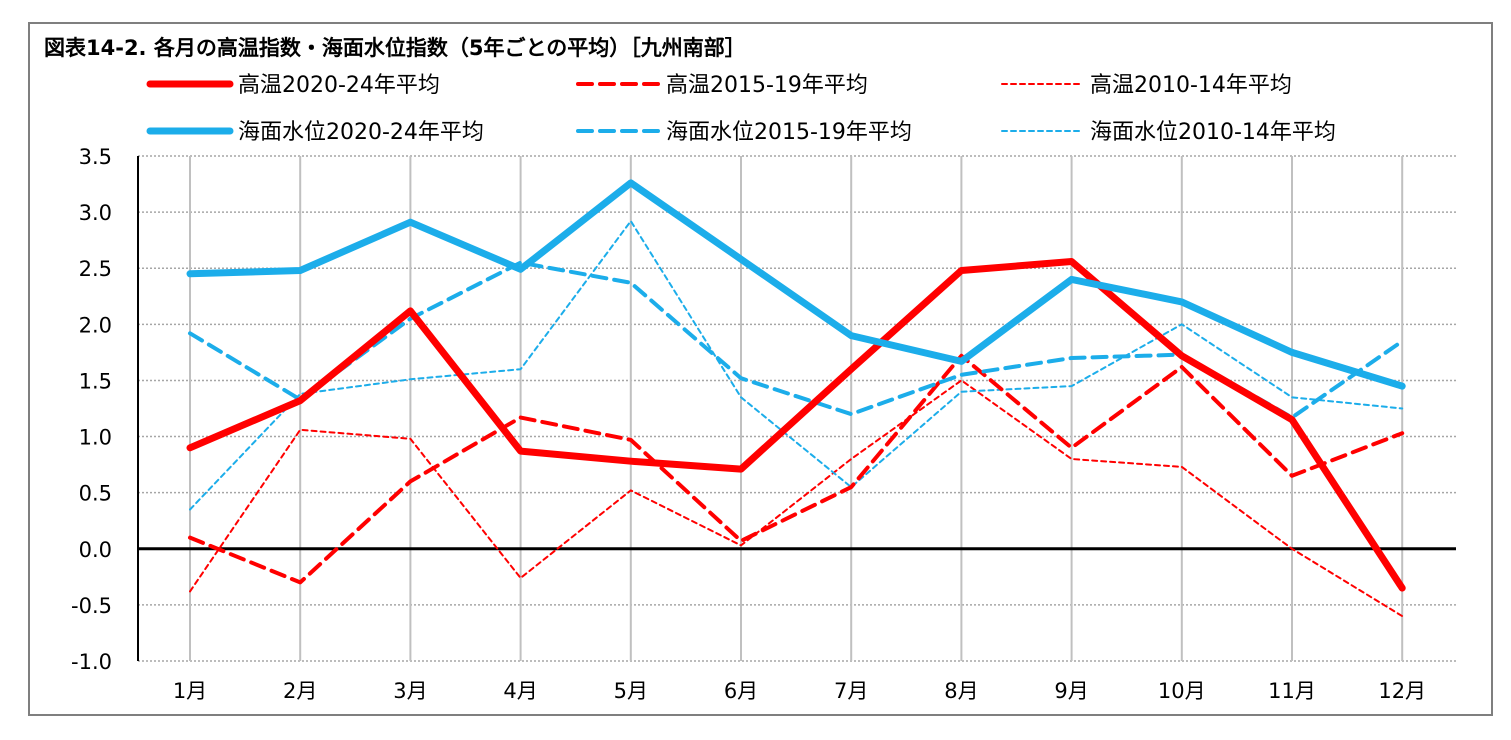 The height and width of the screenshot is (740, 1511). I want to click on x-tick-label: 12月, so click(1402, 691).